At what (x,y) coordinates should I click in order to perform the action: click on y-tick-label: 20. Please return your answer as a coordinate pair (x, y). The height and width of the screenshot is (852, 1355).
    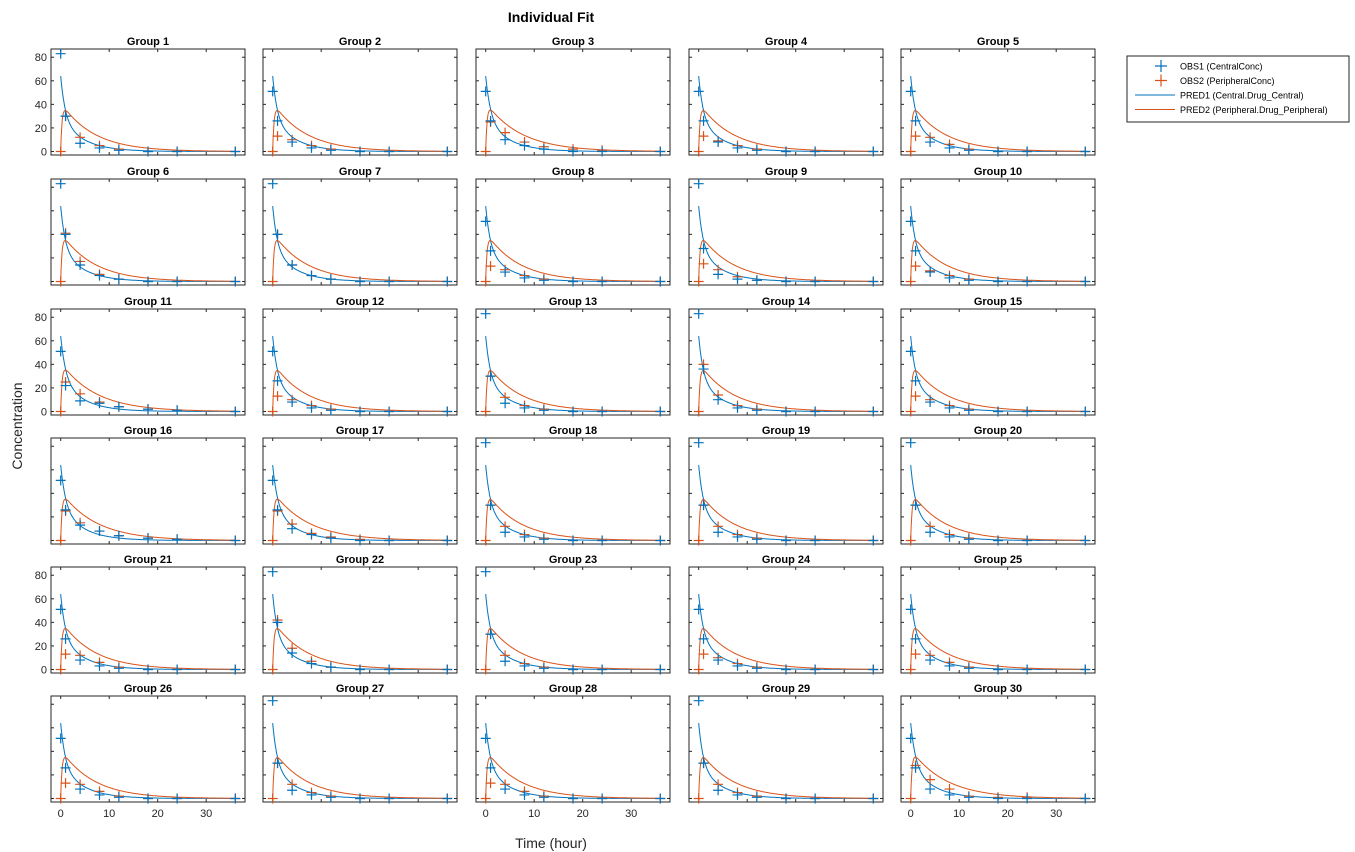
    Looking at the image, I should click on (41, 647).